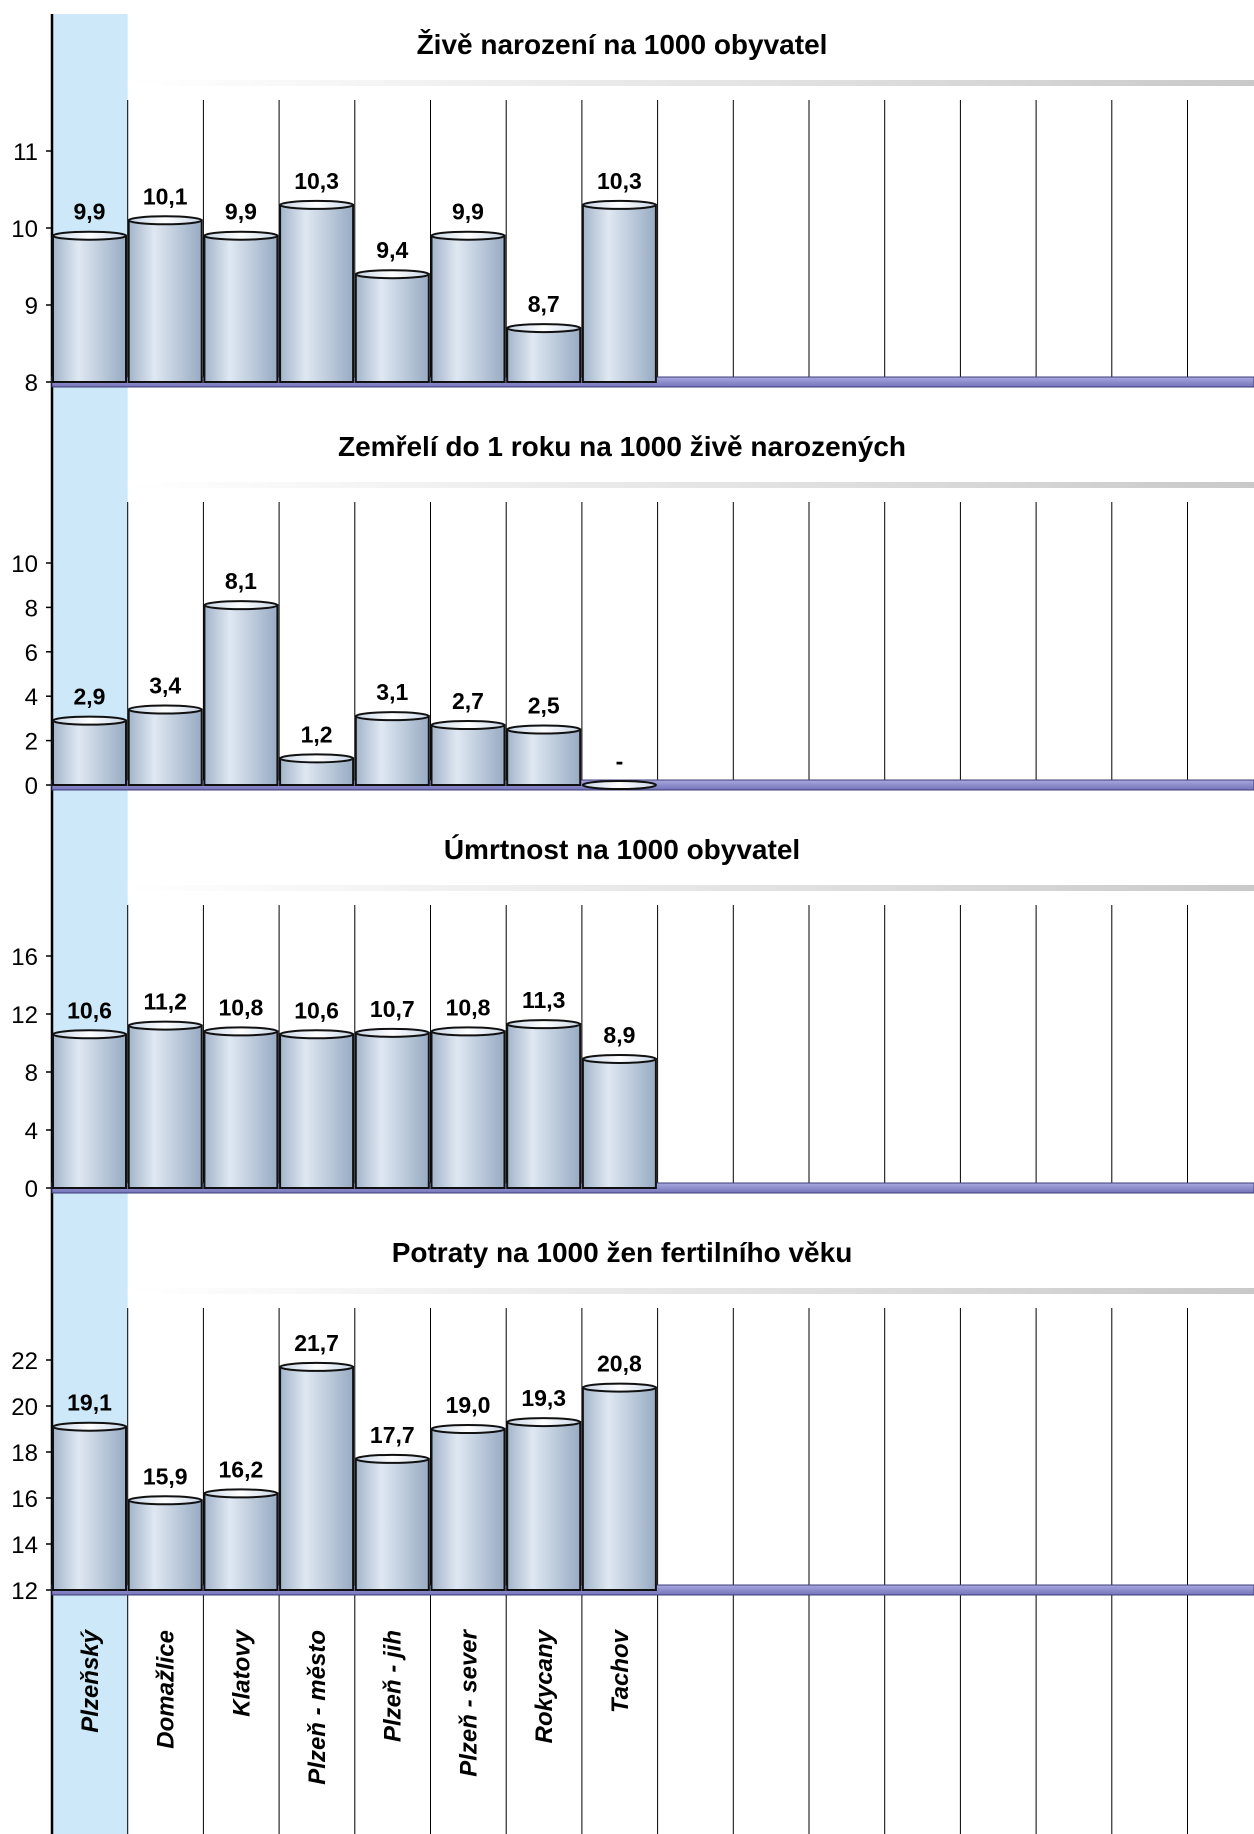 This screenshot has height=1834, width=1254. I want to click on bar: 10,3, so click(619, 275).